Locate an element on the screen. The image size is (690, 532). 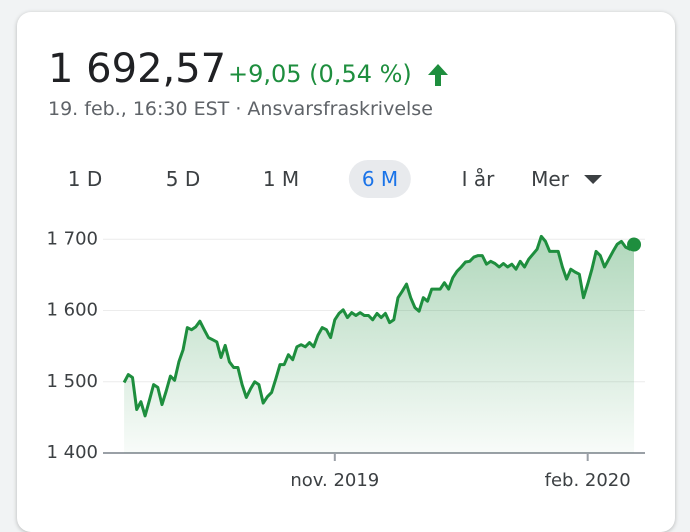
tab-label: Mer is located at coordinates (550, 179).